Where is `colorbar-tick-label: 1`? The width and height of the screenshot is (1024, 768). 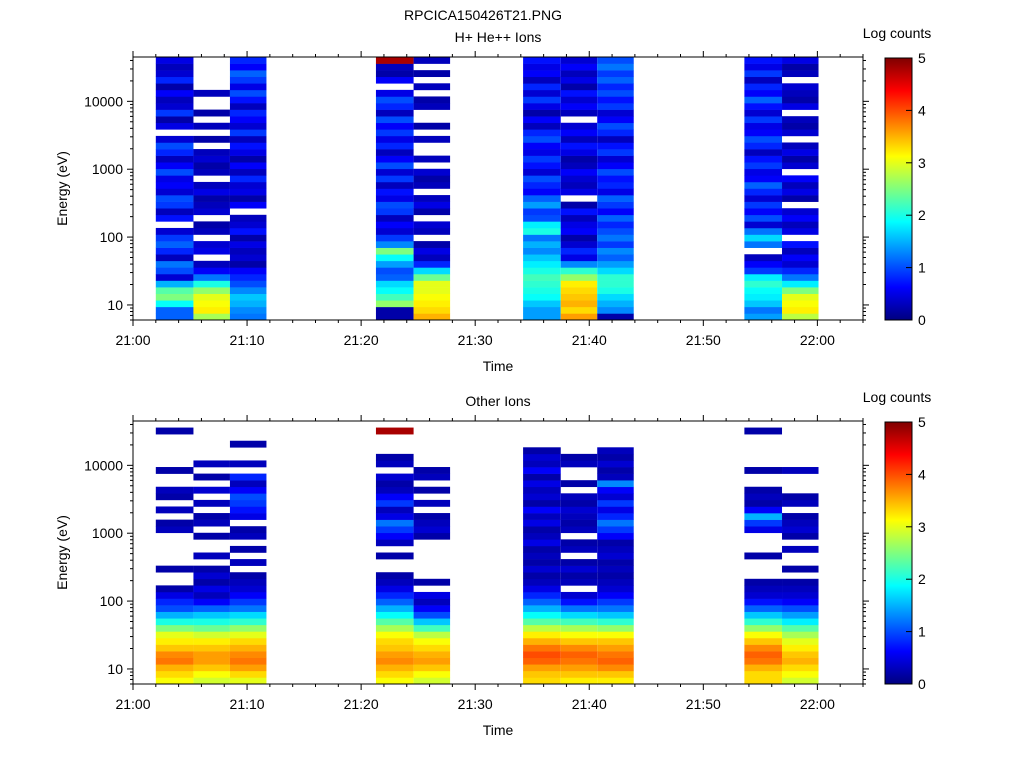
colorbar-tick-label: 1 is located at coordinates (922, 632).